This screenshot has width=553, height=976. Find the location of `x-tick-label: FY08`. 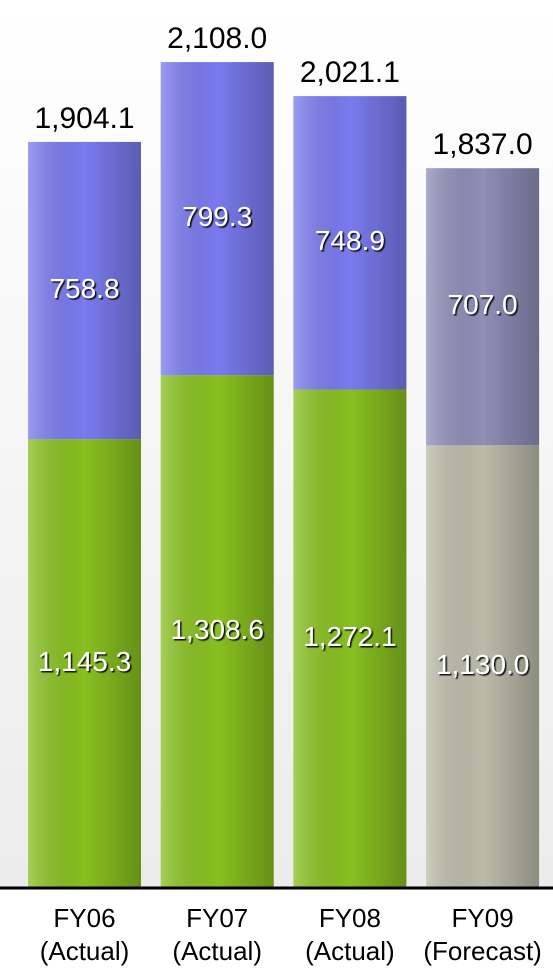

x-tick-label: FY08 is located at coordinates (350, 918).